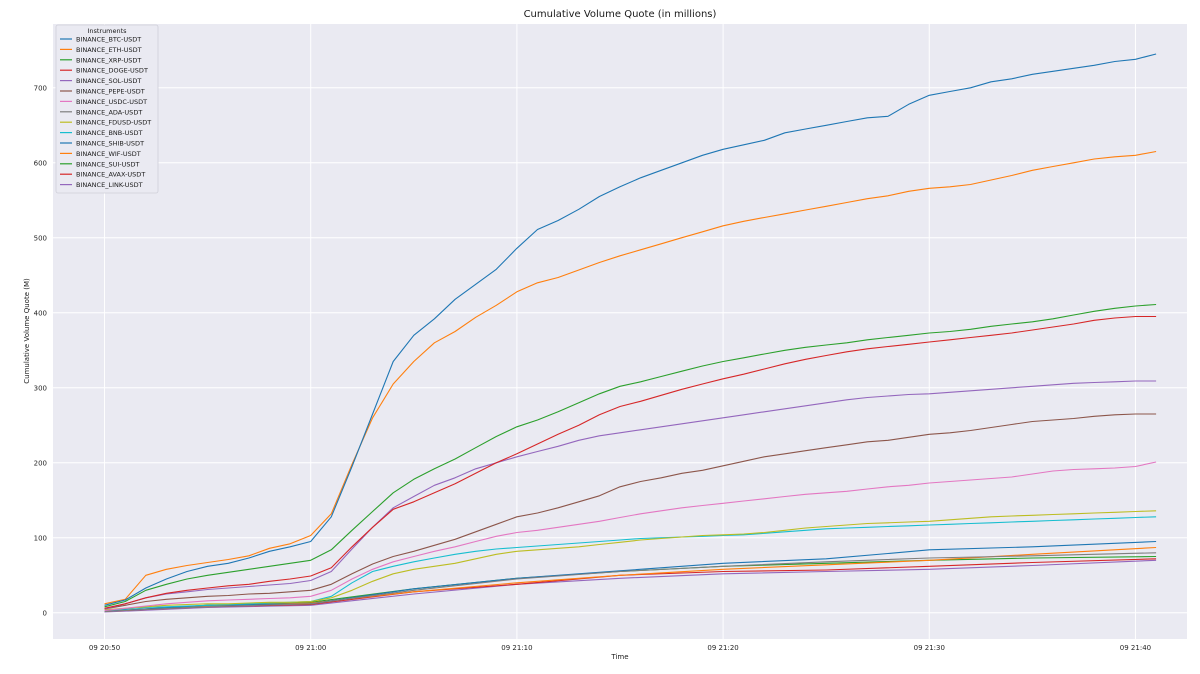 This screenshot has width=1200, height=674. I want to click on y-tick-label: 200, so click(40, 463).